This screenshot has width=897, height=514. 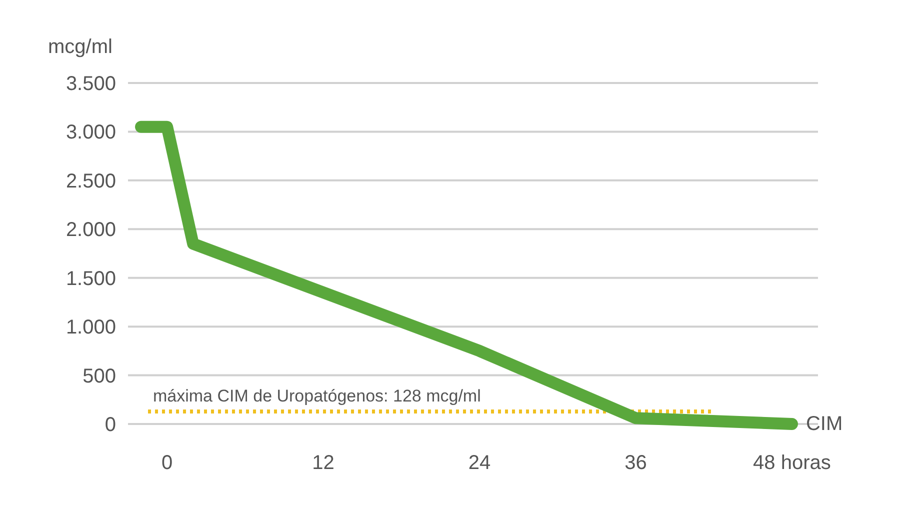 I want to click on y-tick-label: 0, so click(x=110, y=425).